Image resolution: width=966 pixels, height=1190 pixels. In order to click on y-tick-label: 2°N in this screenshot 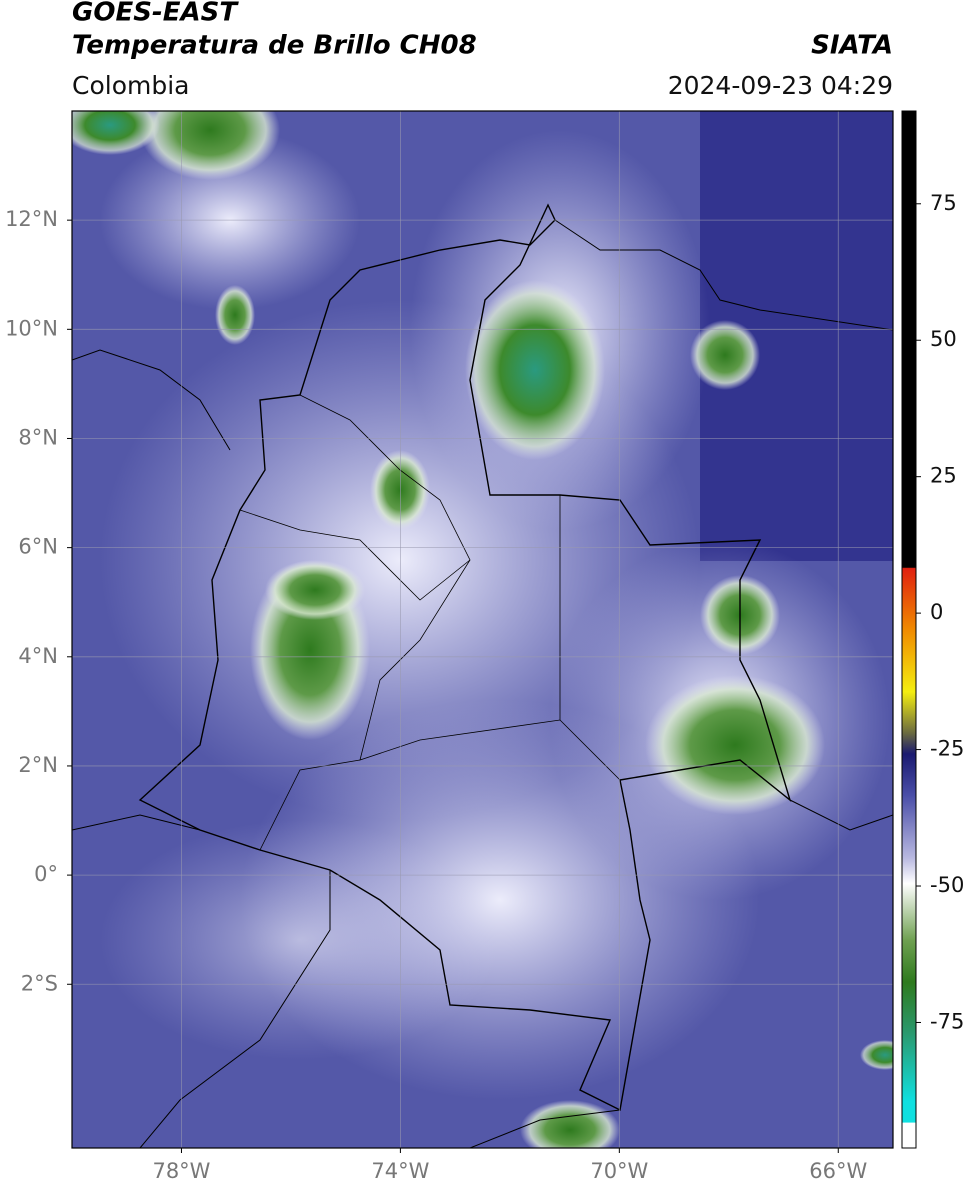, I will do `click(38, 765)`.